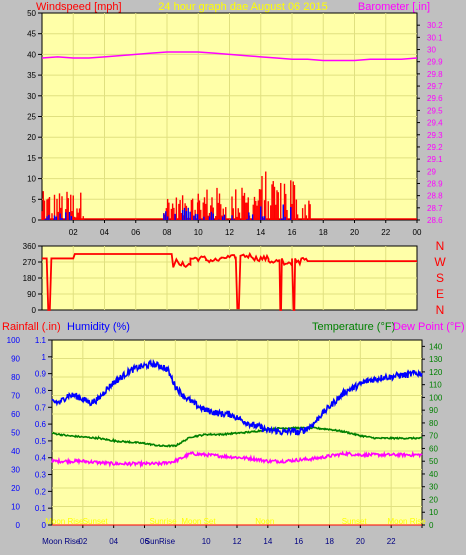 The width and height of the screenshot is (466, 555). Describe the element at coordinates (435, 110) in the screenshot. I see `y-tick-label-barometer: 29.5` at that location.